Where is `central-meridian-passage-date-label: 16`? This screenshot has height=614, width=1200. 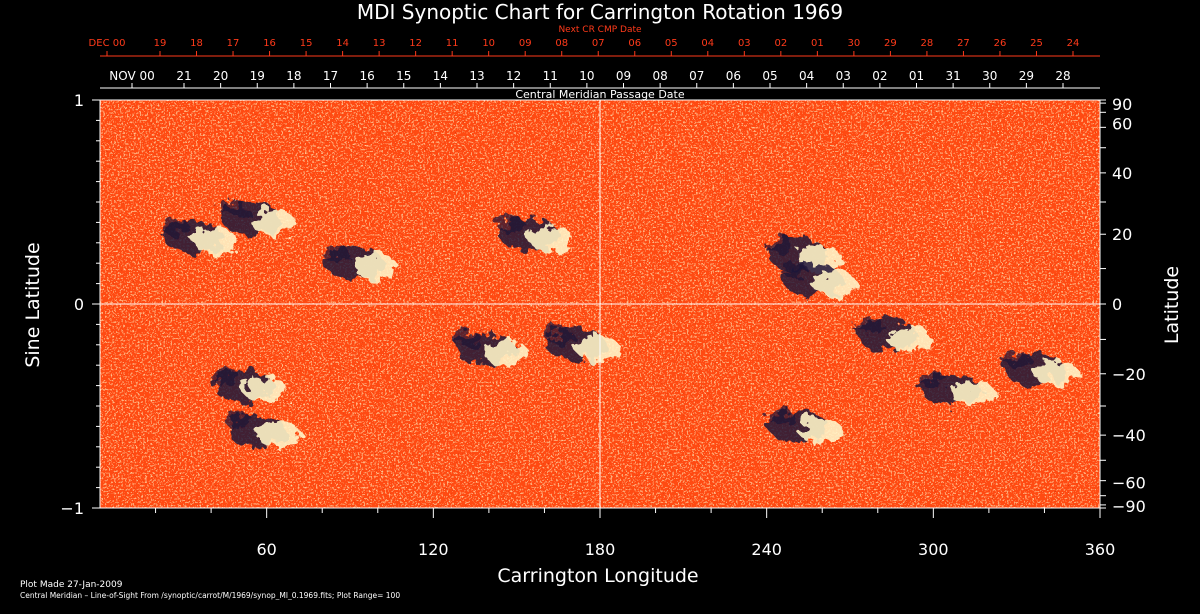 central-meridian-passage-date-label: 16 is located at coordinates (366, 76).